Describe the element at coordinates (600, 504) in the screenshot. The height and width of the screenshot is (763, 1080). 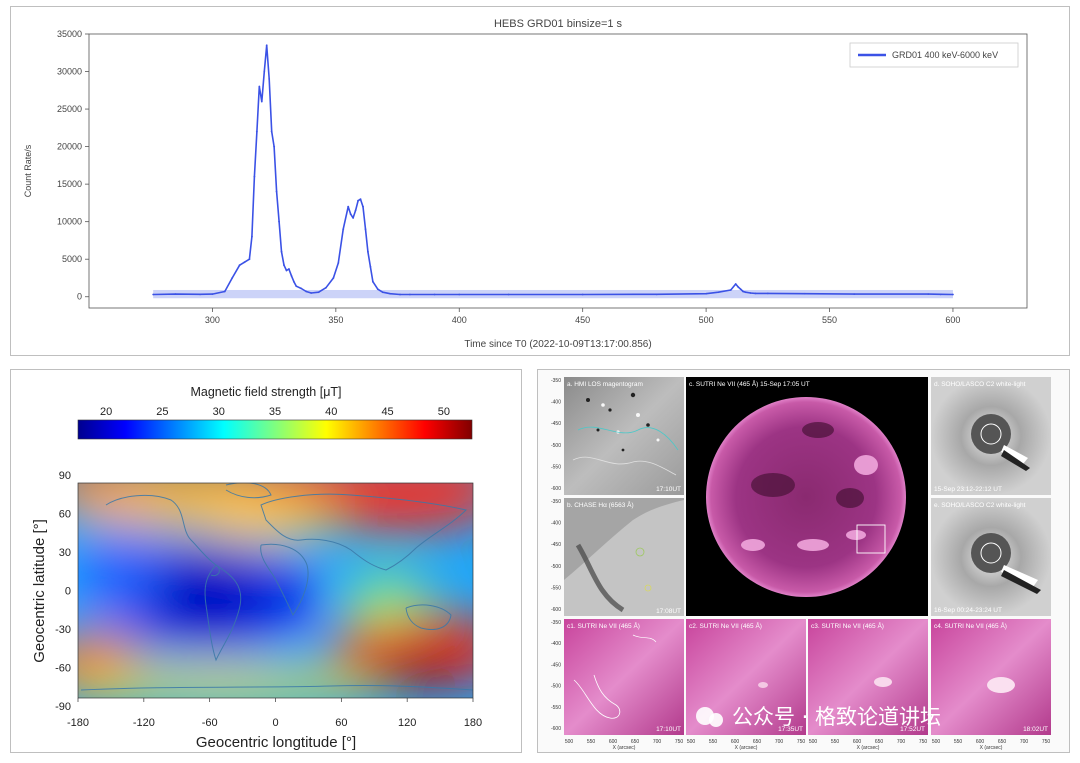
I see `panel-b-label: b. CHASE Hα (6563 Å)` at that location.